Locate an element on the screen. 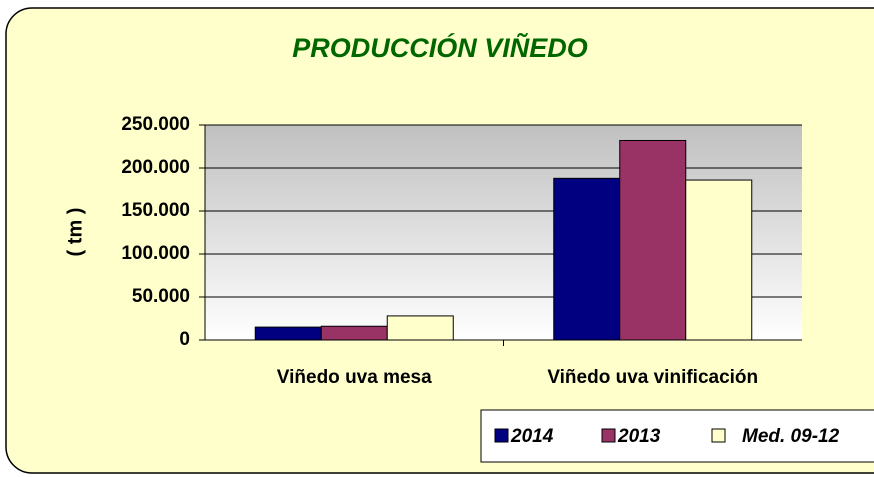 This screenshot has height=477, width=874. legend-box is located at coordinates (677, 436).